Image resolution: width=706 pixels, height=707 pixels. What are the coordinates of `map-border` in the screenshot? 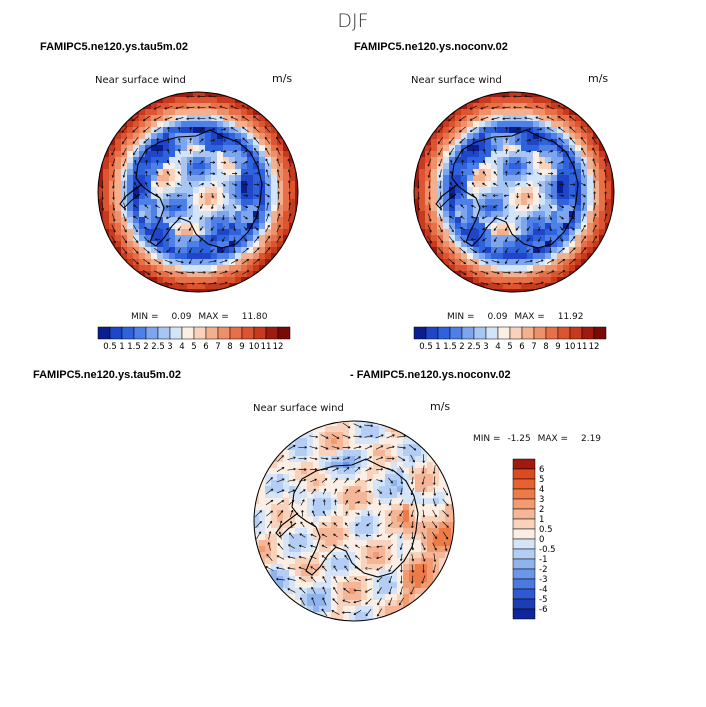 It's located at (198, 192).